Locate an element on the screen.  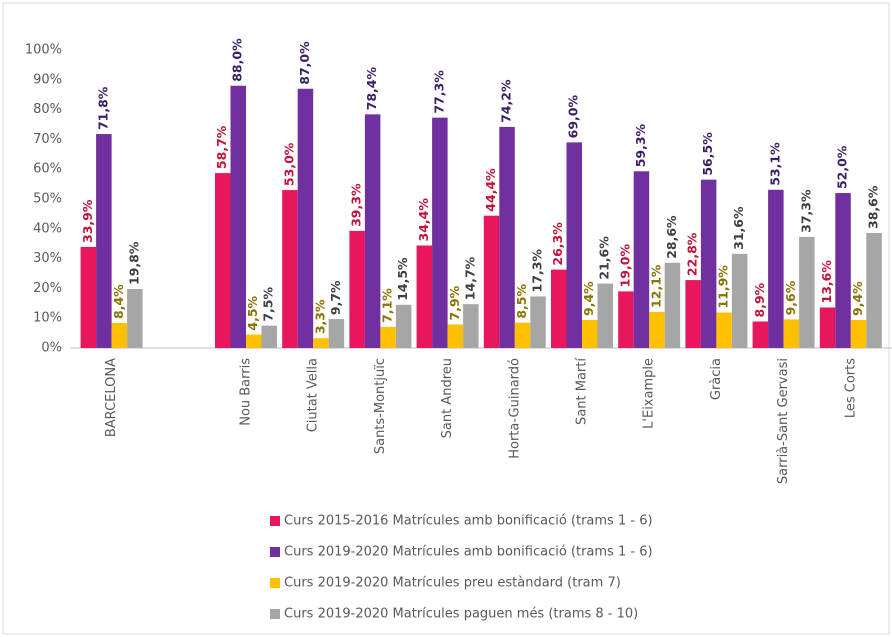
value-label: 88,0% is located at coordinates (237, 60).